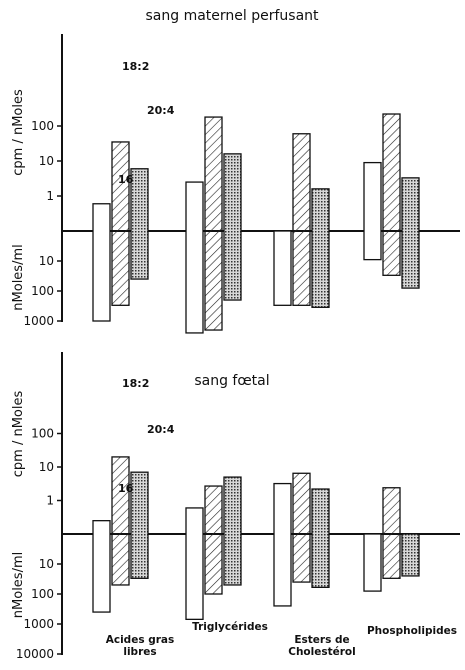  Describe the element at coordinates (231, 381) in the screenshot. I see `panel-title: sang fœtal` at that location.